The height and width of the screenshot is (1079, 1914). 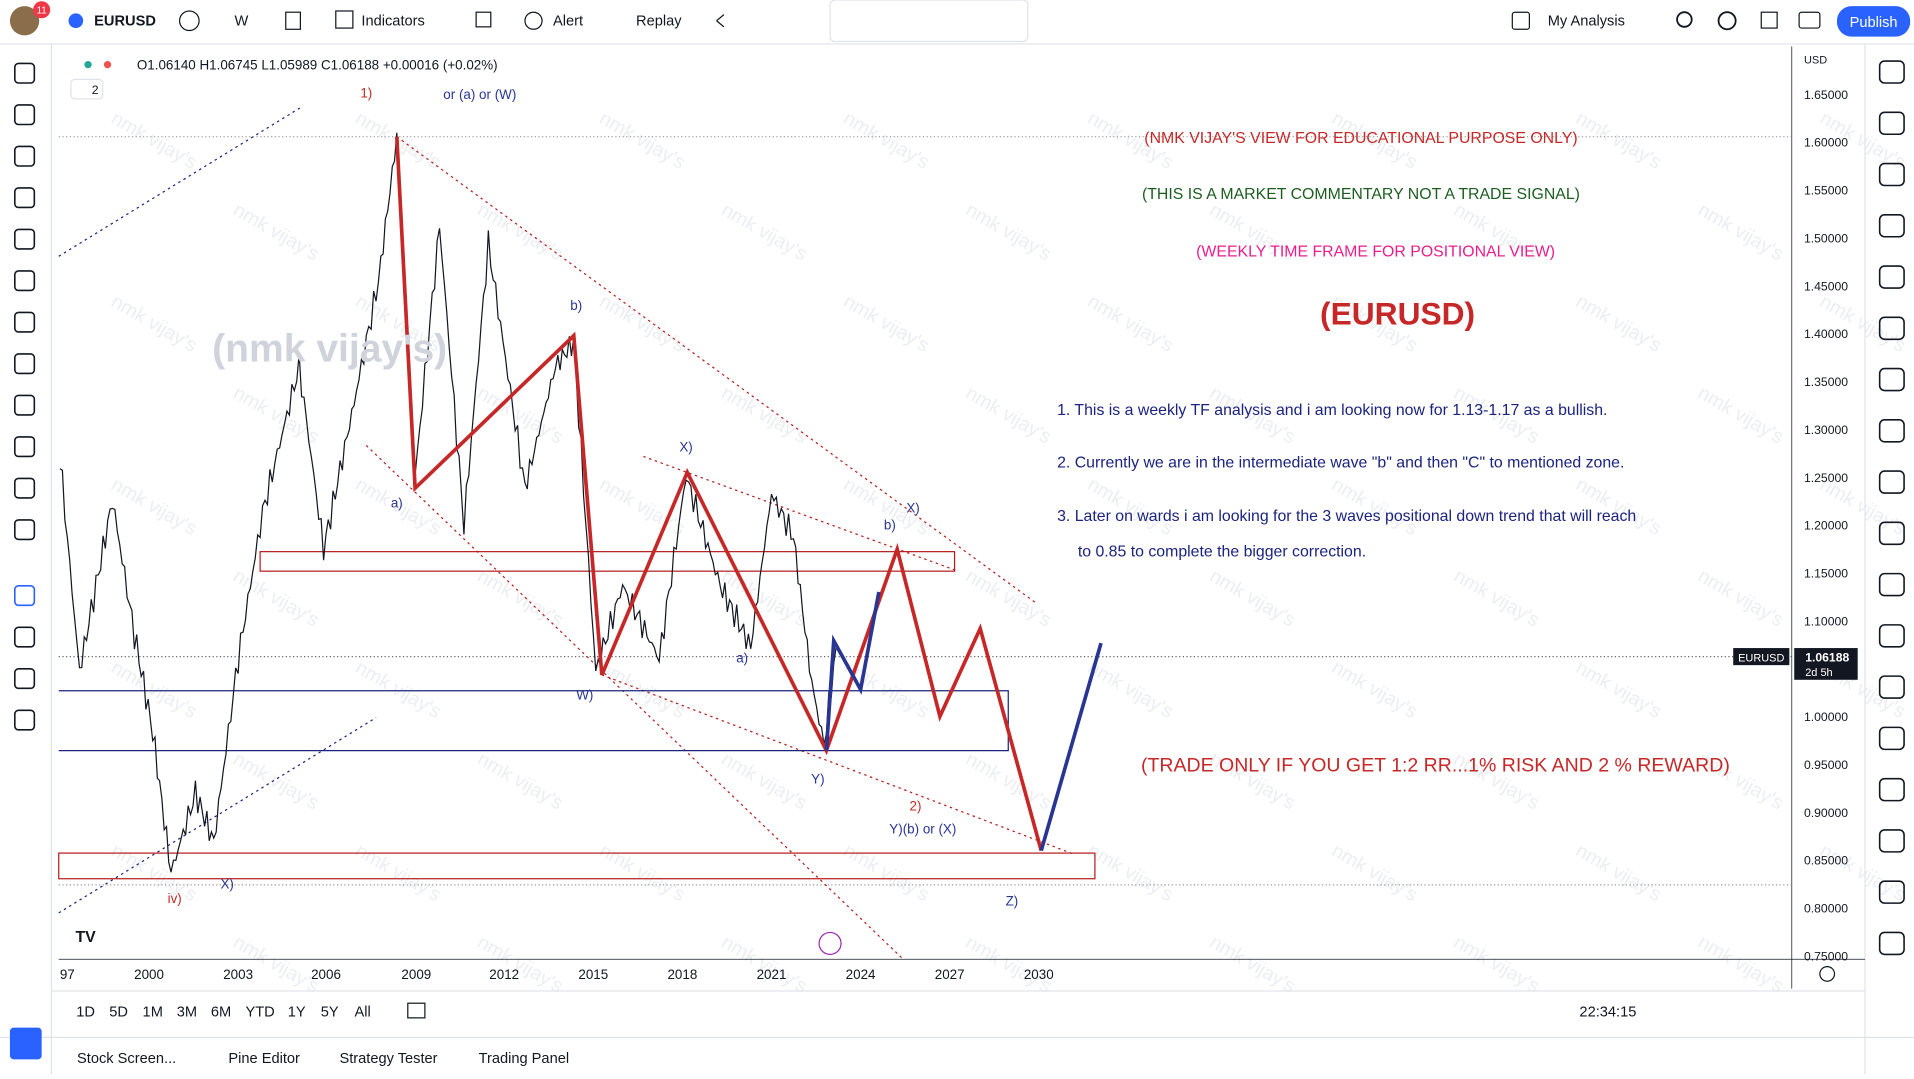 What do you see at coordinates (1826, 956) in the screenshot?
I see `price-tick-label: 0.75000` at bounding box center [1826, 956].